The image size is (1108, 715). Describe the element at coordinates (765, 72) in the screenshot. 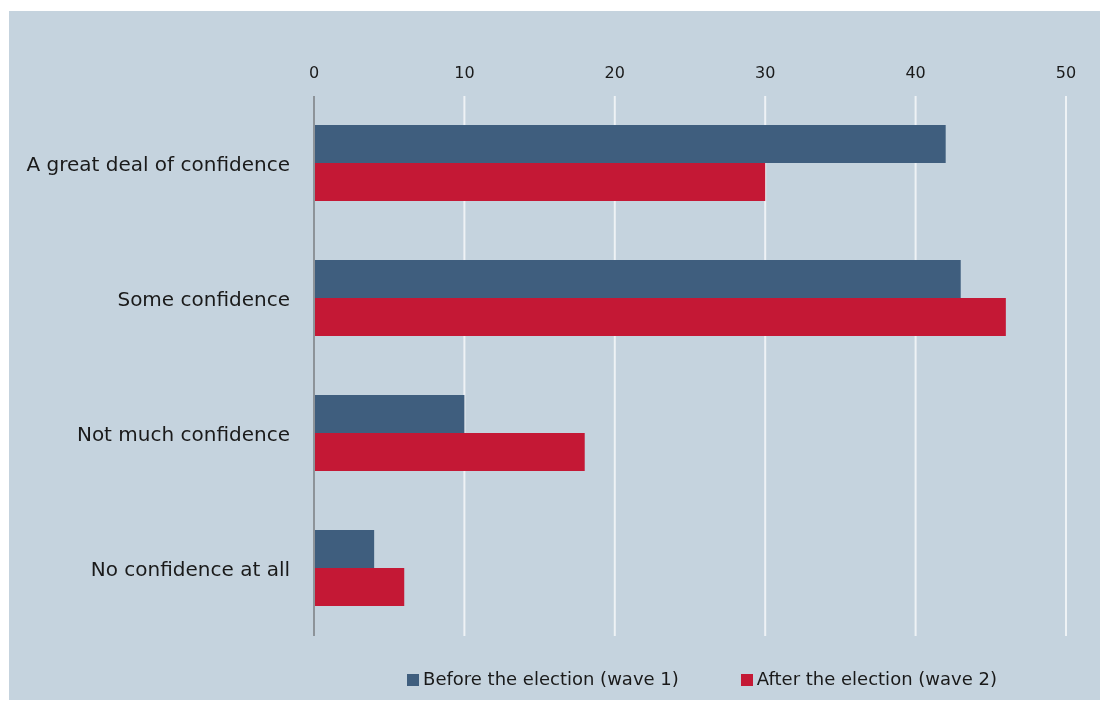

I see `x-tick-label: 30` at that location.